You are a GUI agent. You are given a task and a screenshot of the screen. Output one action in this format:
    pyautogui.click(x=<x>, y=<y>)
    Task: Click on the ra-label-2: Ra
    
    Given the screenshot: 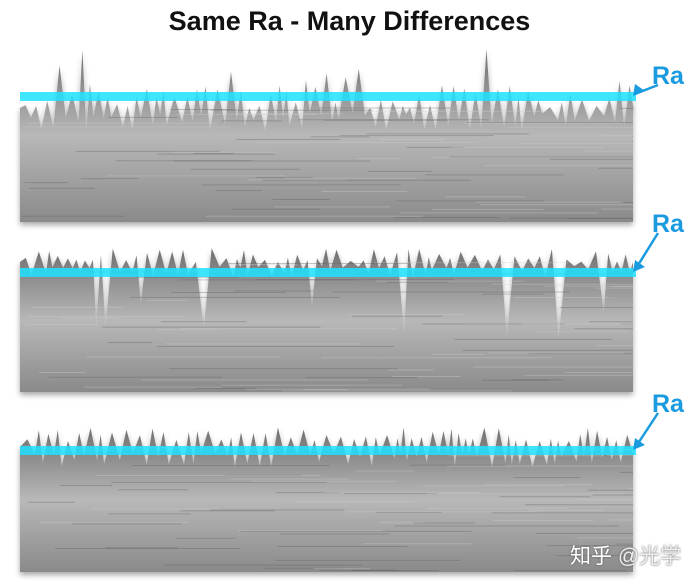 What is the action you would take?
    pyautogui.click(x=668, y=224)
    